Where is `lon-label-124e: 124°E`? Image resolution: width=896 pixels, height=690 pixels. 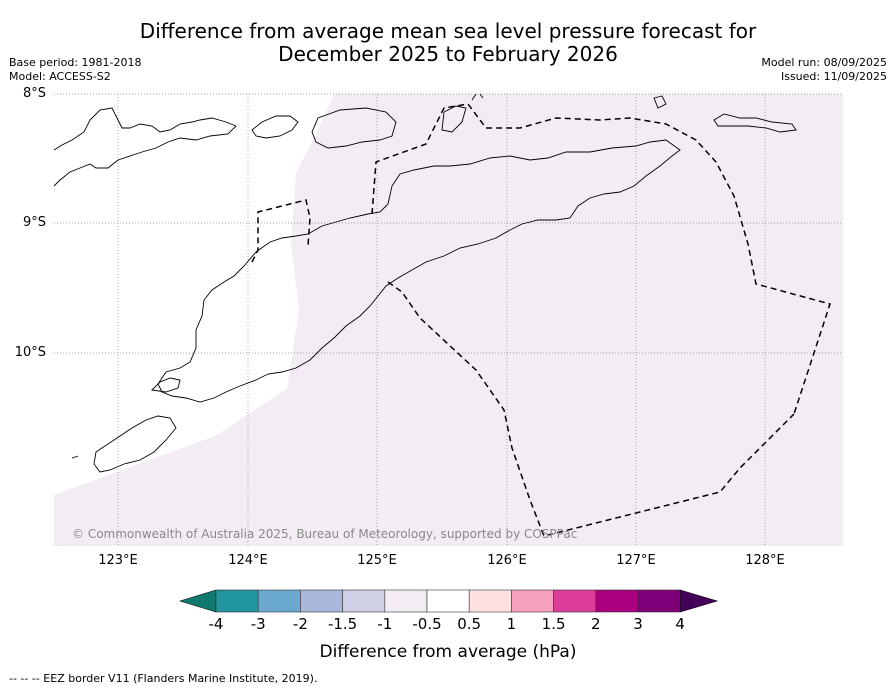 lon-label-124e: 124°E is located at coordinates (248, 560).